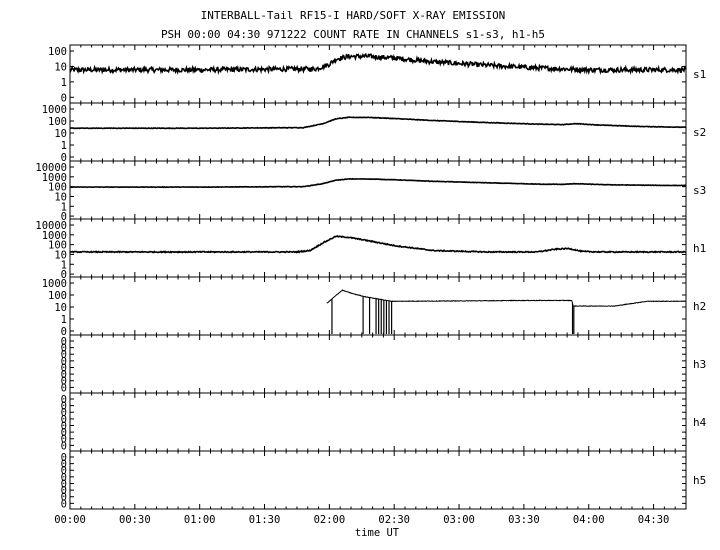  I want to click on series-line-h1, so click(378, 244).